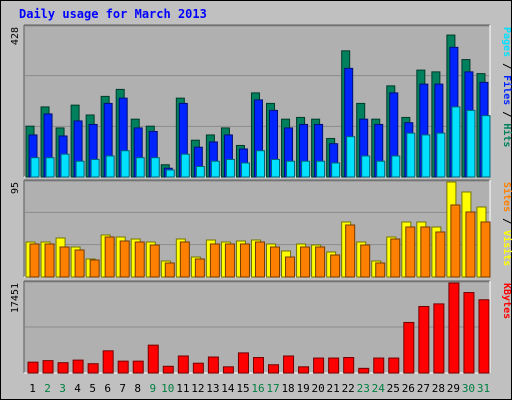 This screenshot has width=512, height=400. What do you see at coordinates (318, 388) in the screenshot?
I see `x-tick-label: 20` at bounding box center [318, 388].